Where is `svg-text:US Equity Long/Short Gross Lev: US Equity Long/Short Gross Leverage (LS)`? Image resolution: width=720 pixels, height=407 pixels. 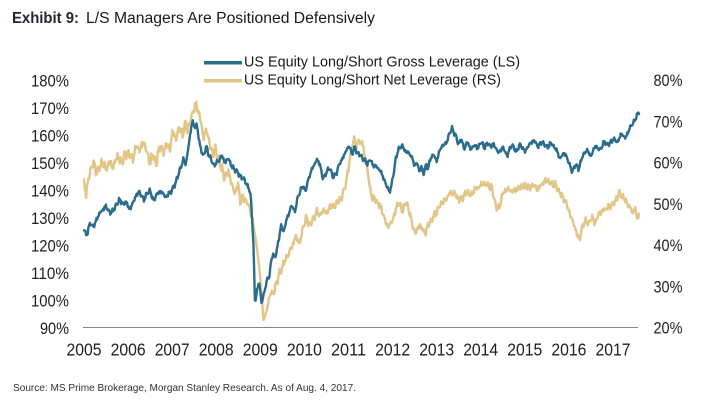
svg-text:US Equity Long/Short Gross Lev: US Equity Long/Short Gross Leverage (LS) is located at coordinates (382, 62).